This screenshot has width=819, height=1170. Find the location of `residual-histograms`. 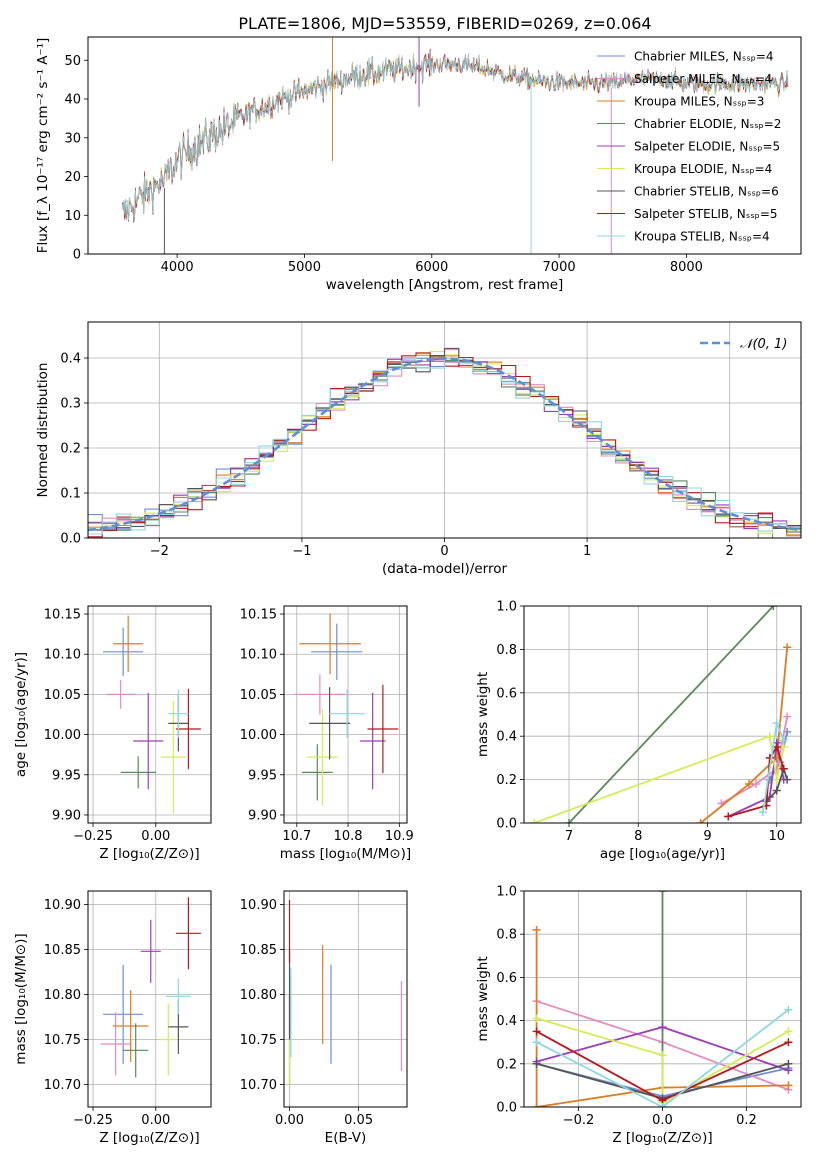

residual-histograms is located at coordinates (444, 442).